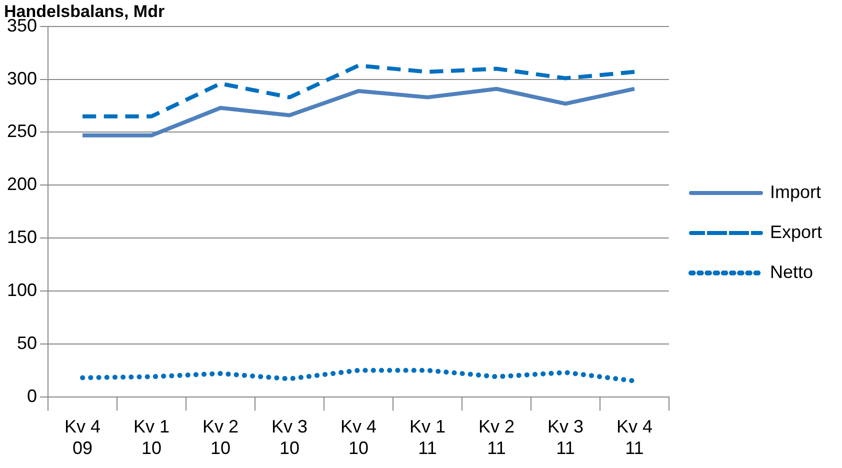  I want to click on x-tick-label: Kv 1 10, so click(152, 437).